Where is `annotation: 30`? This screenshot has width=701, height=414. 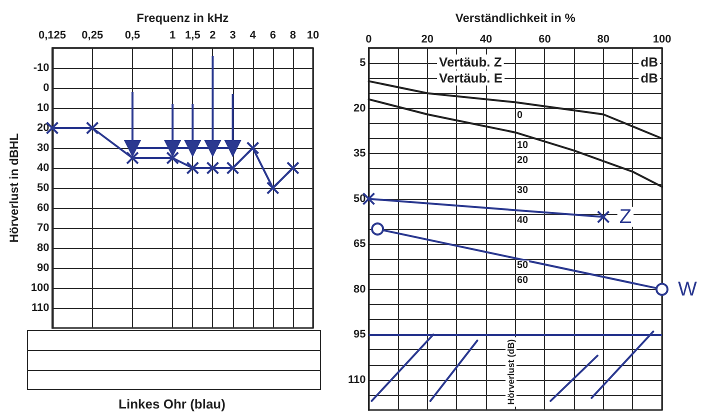
annotation: 30 is located at coordinates (523, 190).